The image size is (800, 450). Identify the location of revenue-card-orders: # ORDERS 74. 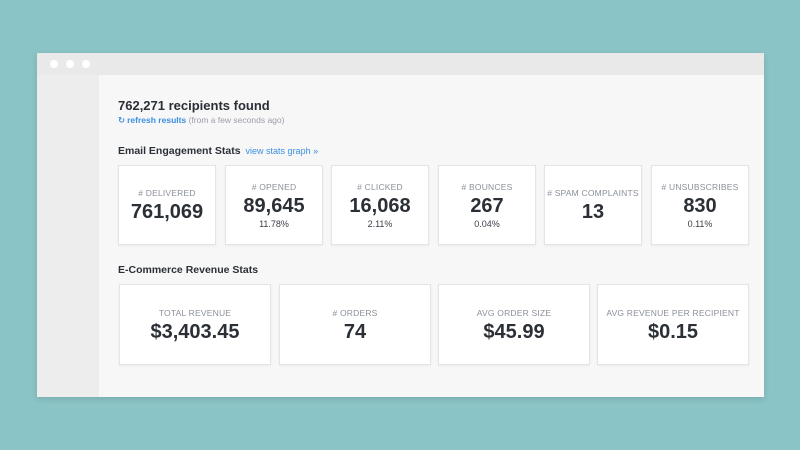
(355, 324).